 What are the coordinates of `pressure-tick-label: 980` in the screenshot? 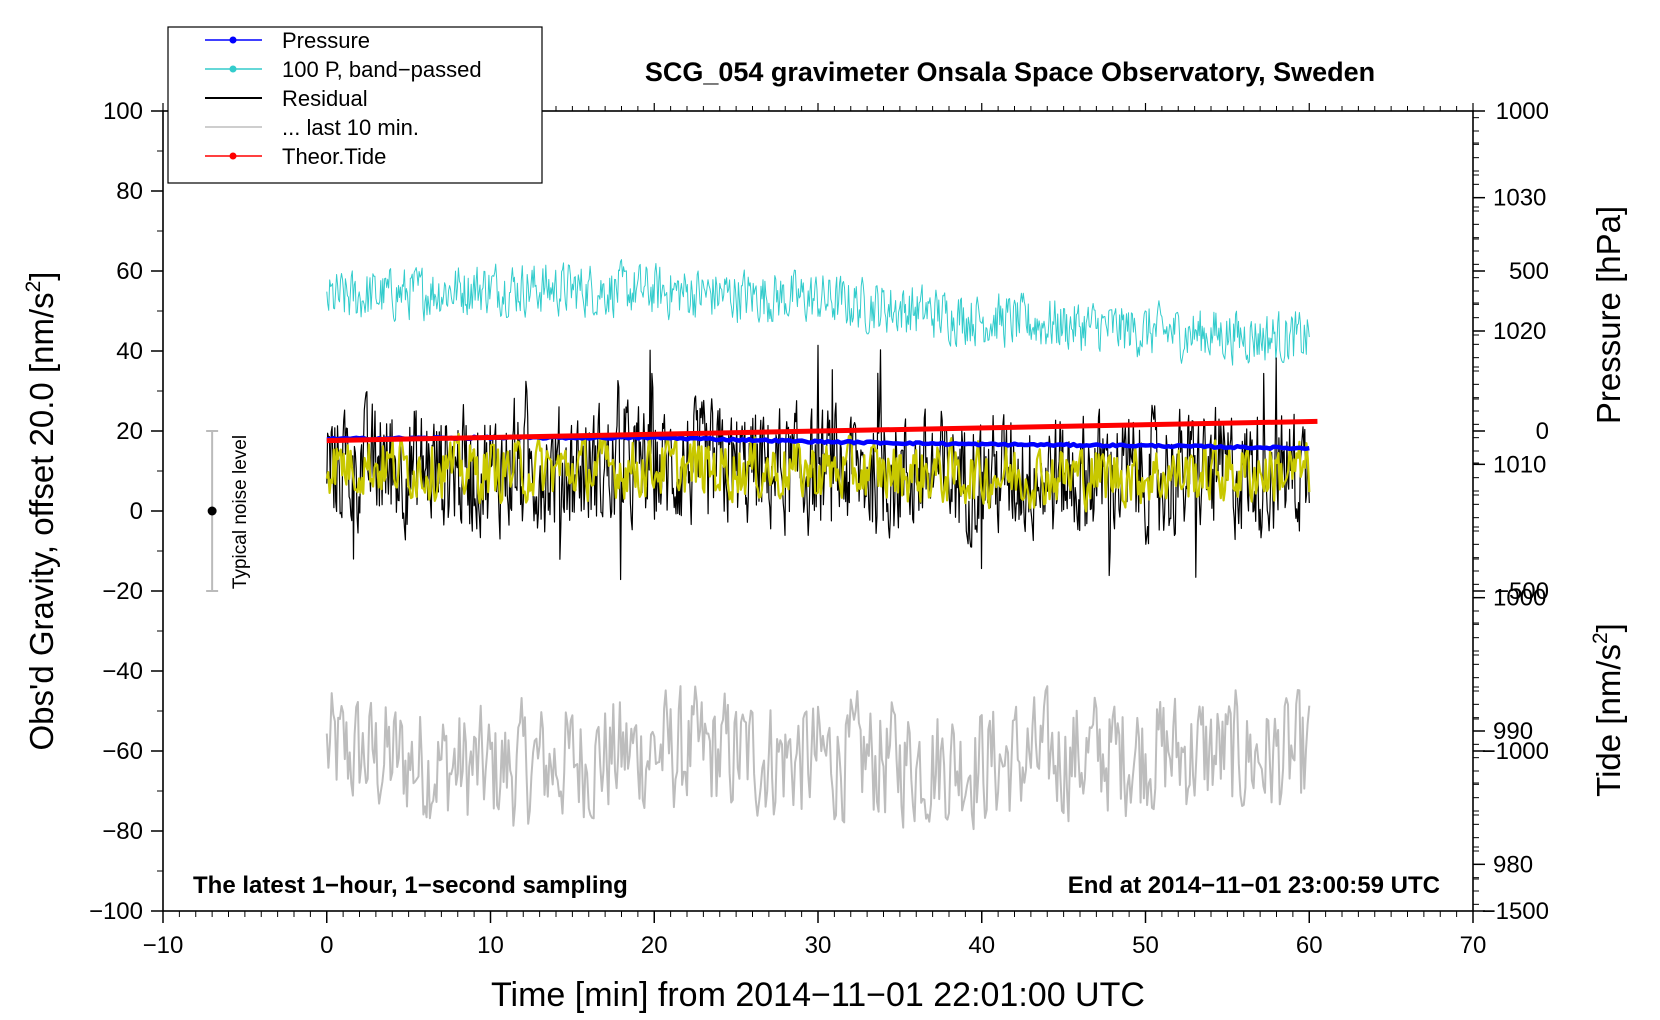 It's located at (1513, 864).